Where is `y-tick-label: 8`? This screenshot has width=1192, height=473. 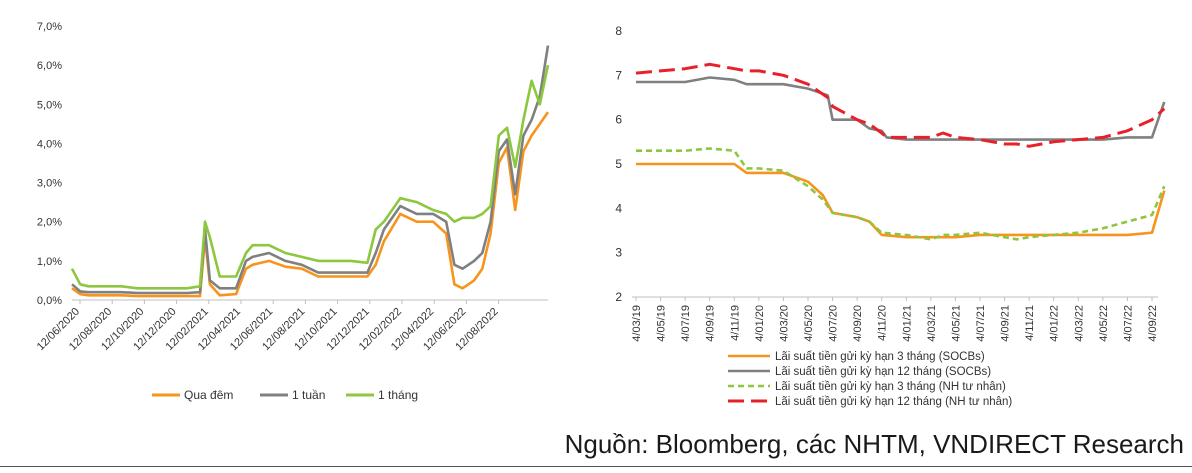 y-tick-label: 8 is located at coordinates (618, 31).